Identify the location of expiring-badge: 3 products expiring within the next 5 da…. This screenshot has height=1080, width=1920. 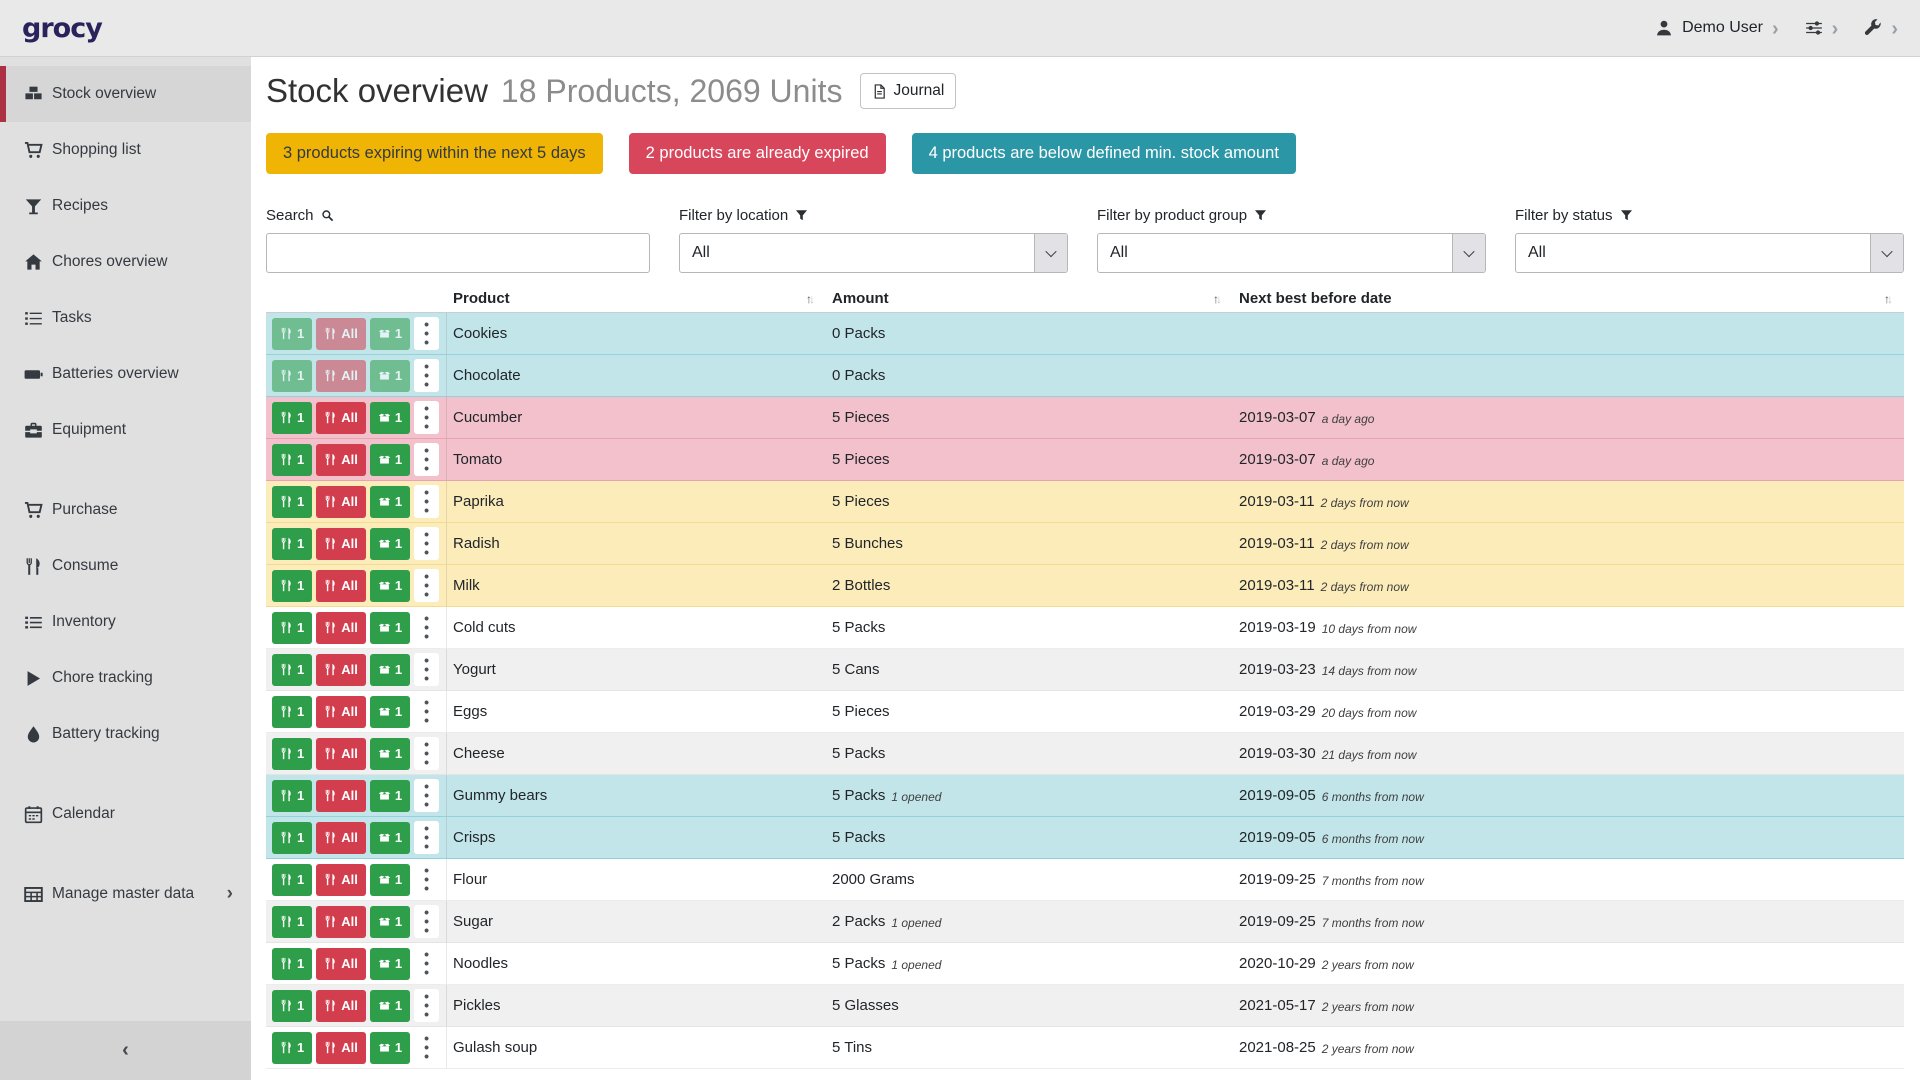
(434, 153).